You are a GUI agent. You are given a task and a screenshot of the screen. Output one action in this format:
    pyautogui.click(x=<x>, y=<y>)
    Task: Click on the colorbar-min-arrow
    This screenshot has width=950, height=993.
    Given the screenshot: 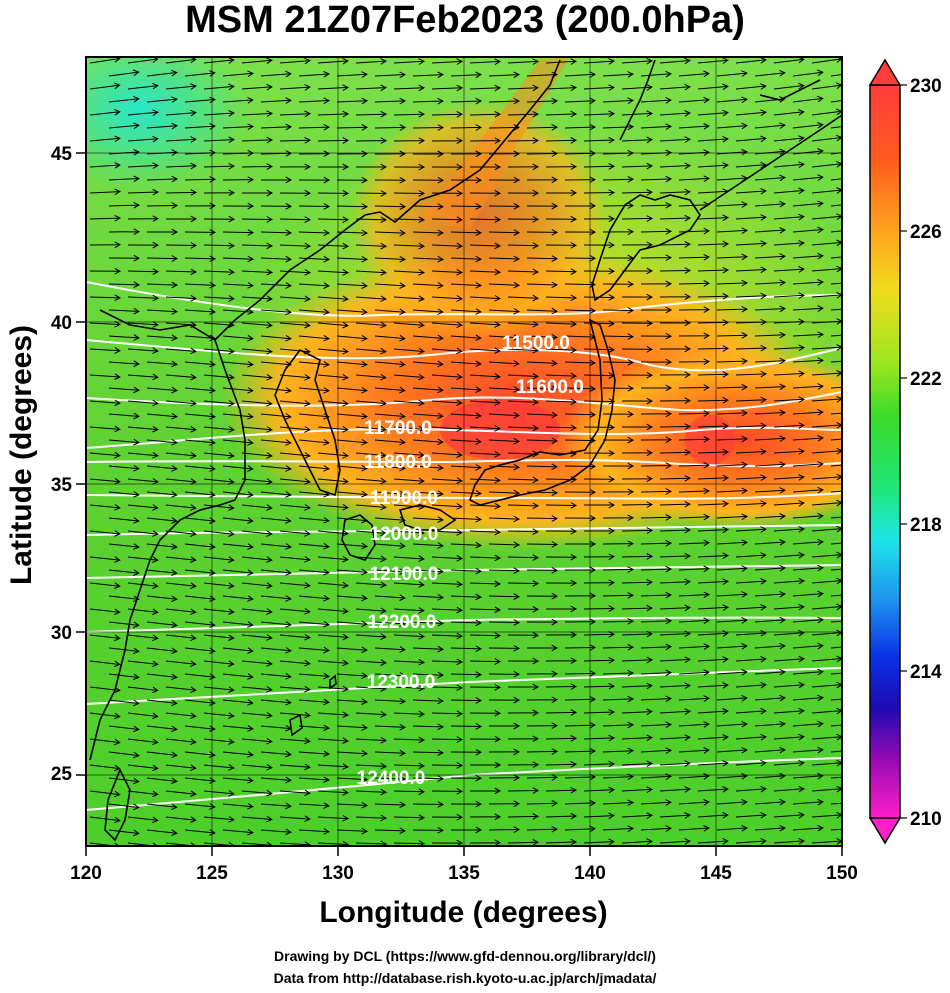 What is the action you would take?
    pyautogui.click(x=885, y=831)
    